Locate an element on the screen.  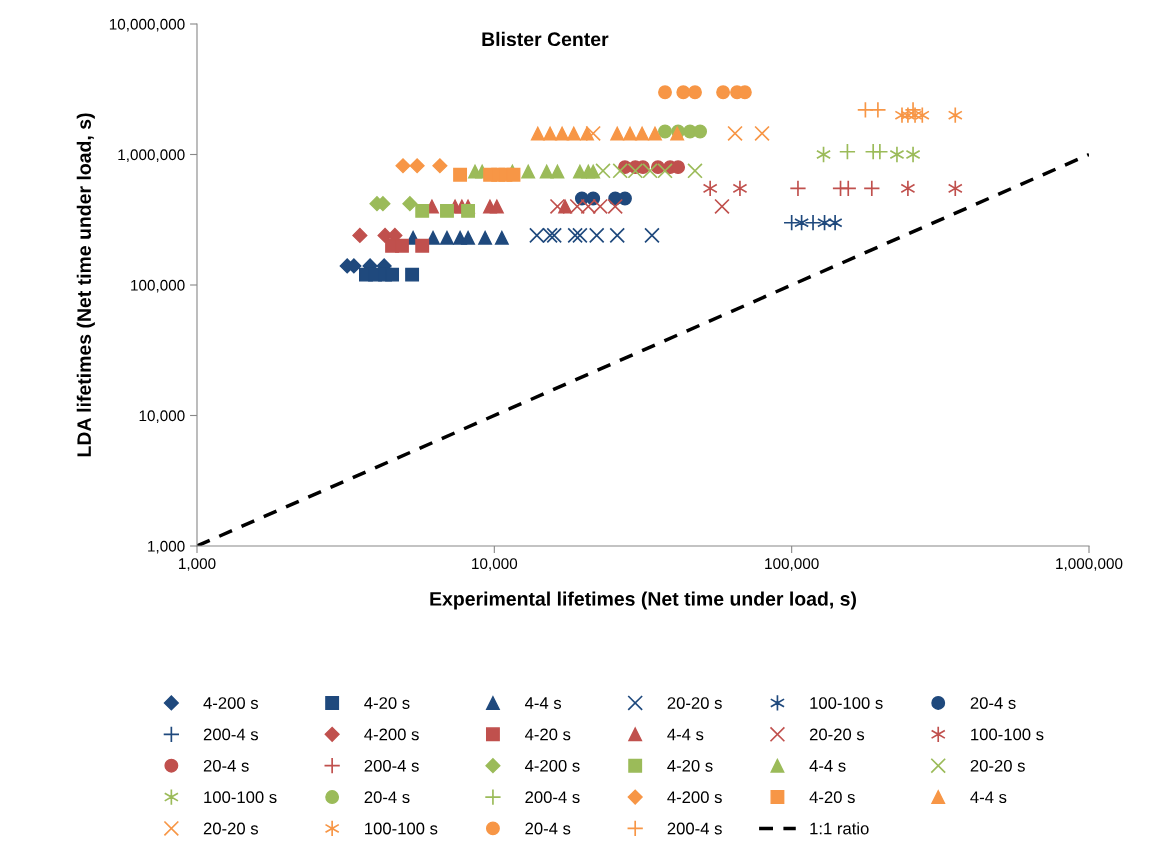
x-tick-label: 100,000 is located at coordinates (792, 564).